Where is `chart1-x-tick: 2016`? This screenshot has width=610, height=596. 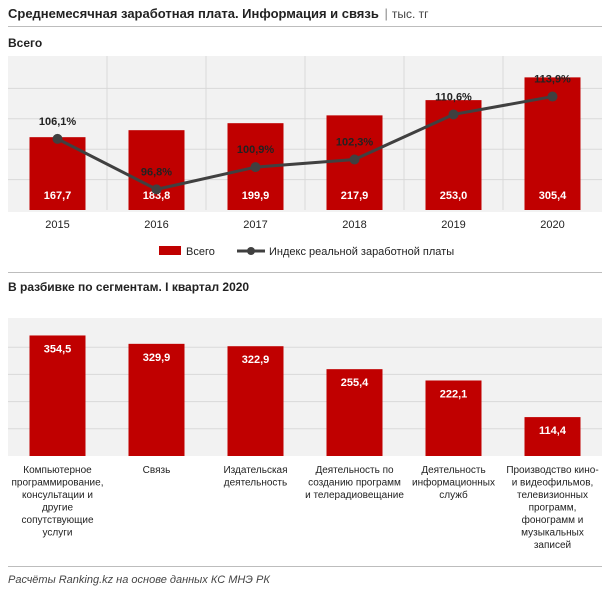 chart1-x-tick: 2016 is located at coordinates (156, 225).